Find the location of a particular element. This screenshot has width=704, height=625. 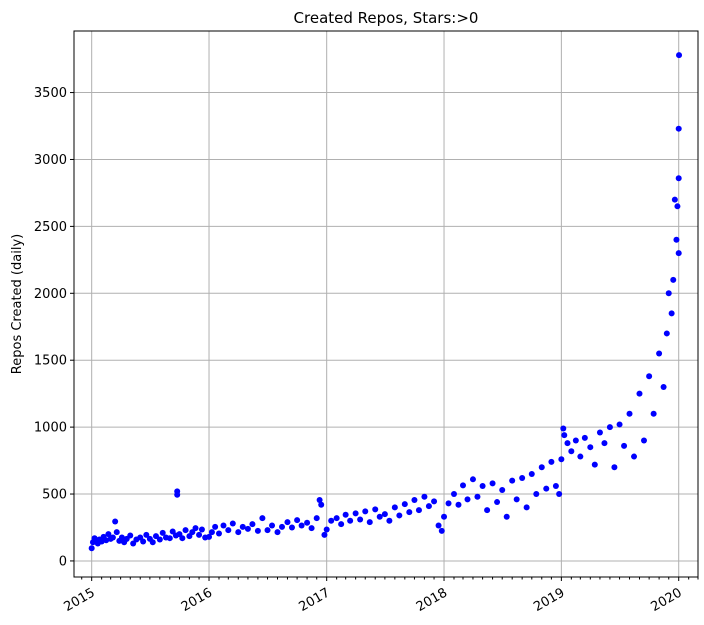

y-tick-label: 500 is located at coordinates (54, 495).